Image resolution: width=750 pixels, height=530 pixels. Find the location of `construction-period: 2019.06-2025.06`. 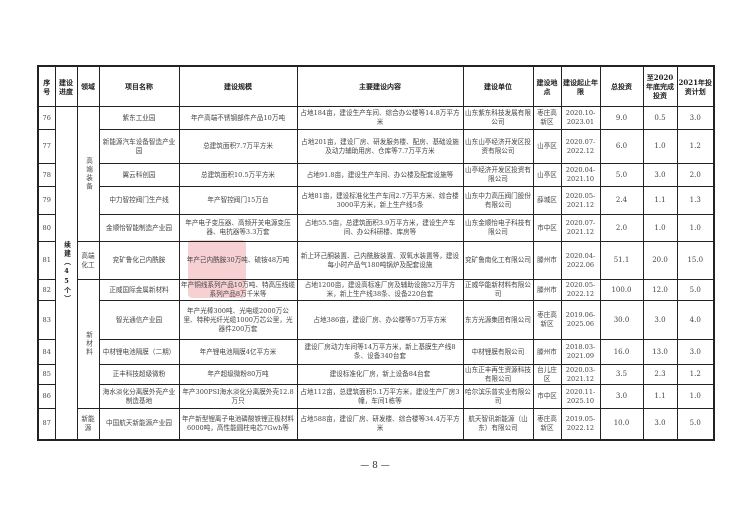

construction-period: 2019.06-2025.06 is located at coordinates (580, 320).